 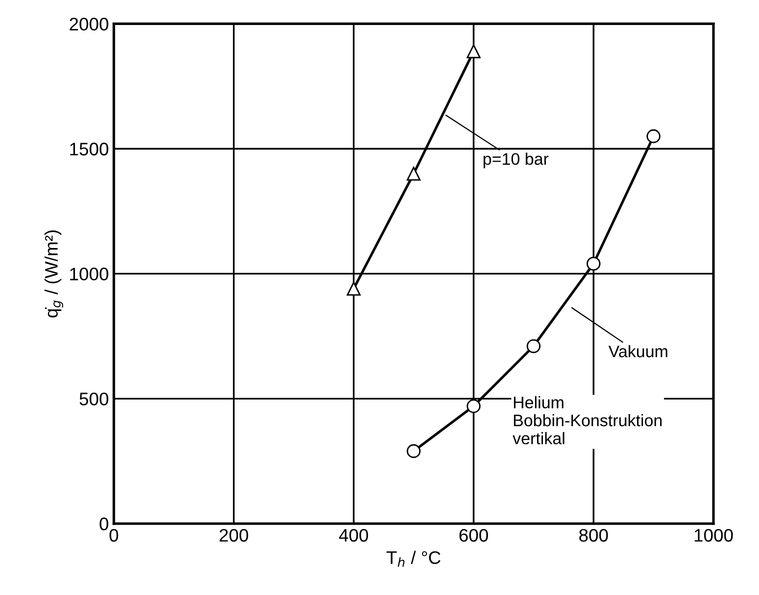 What do you see at coordinates (89, 24) in the screenshot?
I see `y-tick-label: 2000` at bounding box center [89, 24].